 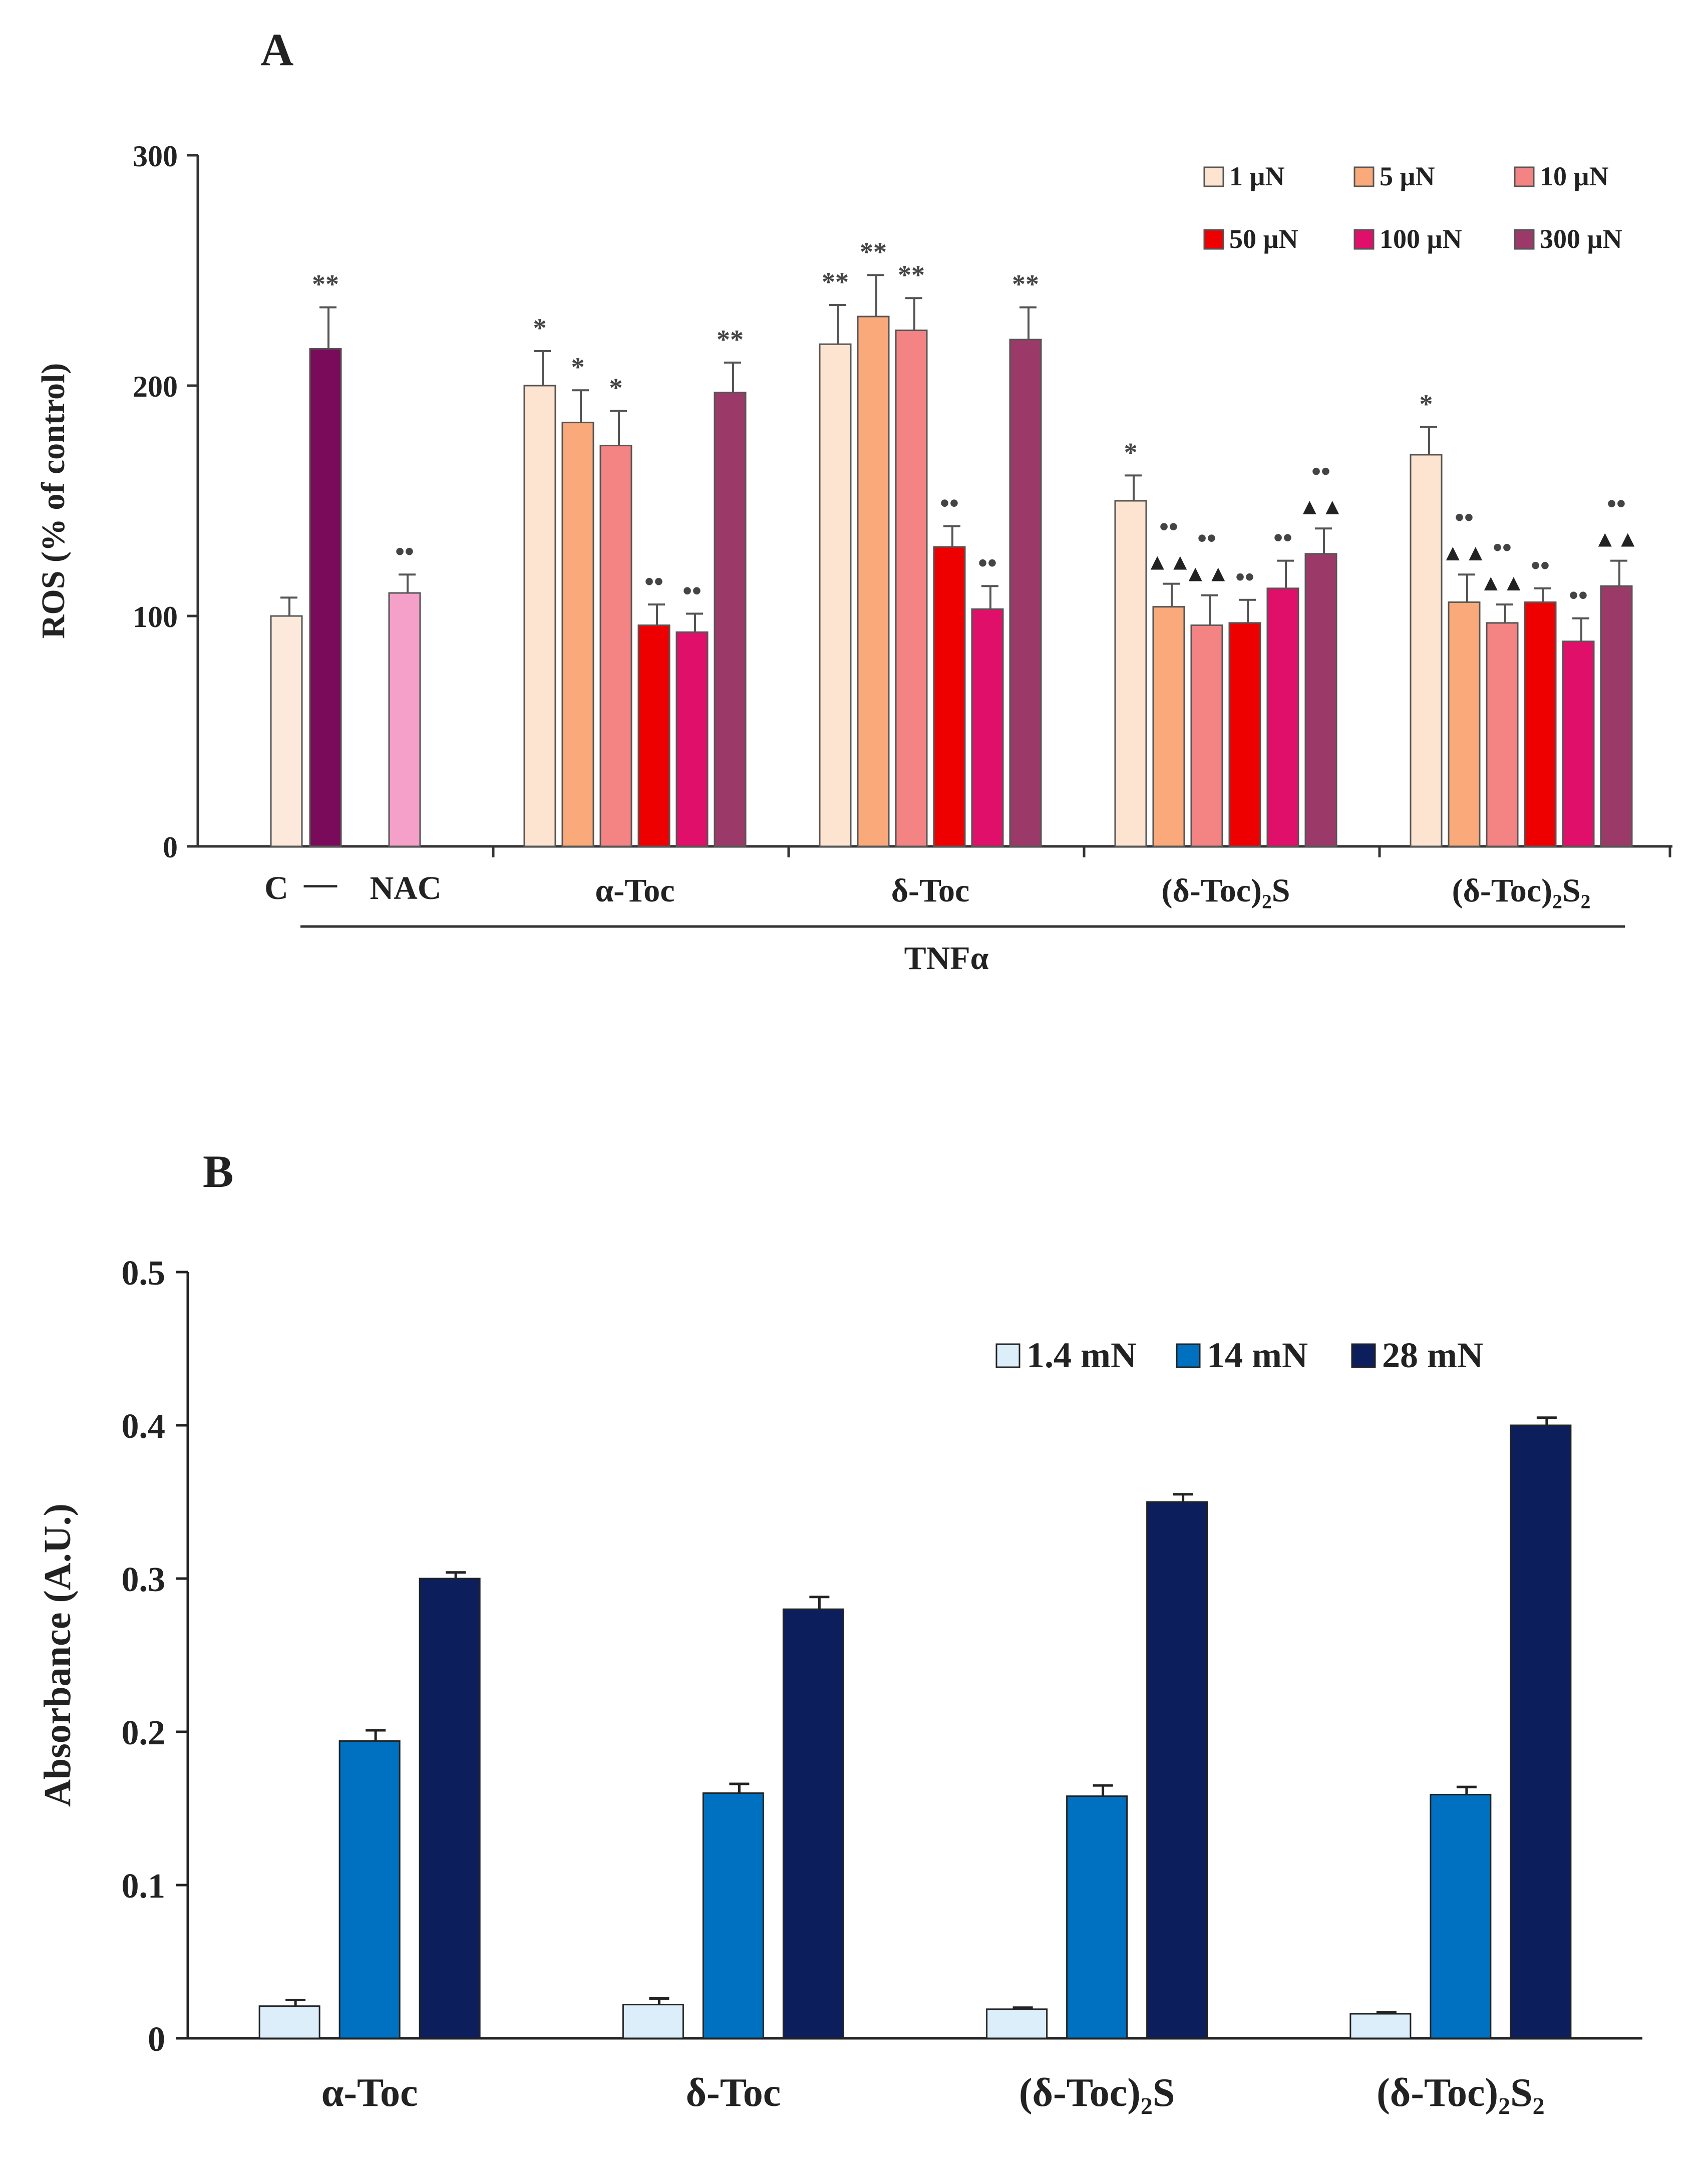 I want to click on a-bar-control-C, so click(x=286, y=731).